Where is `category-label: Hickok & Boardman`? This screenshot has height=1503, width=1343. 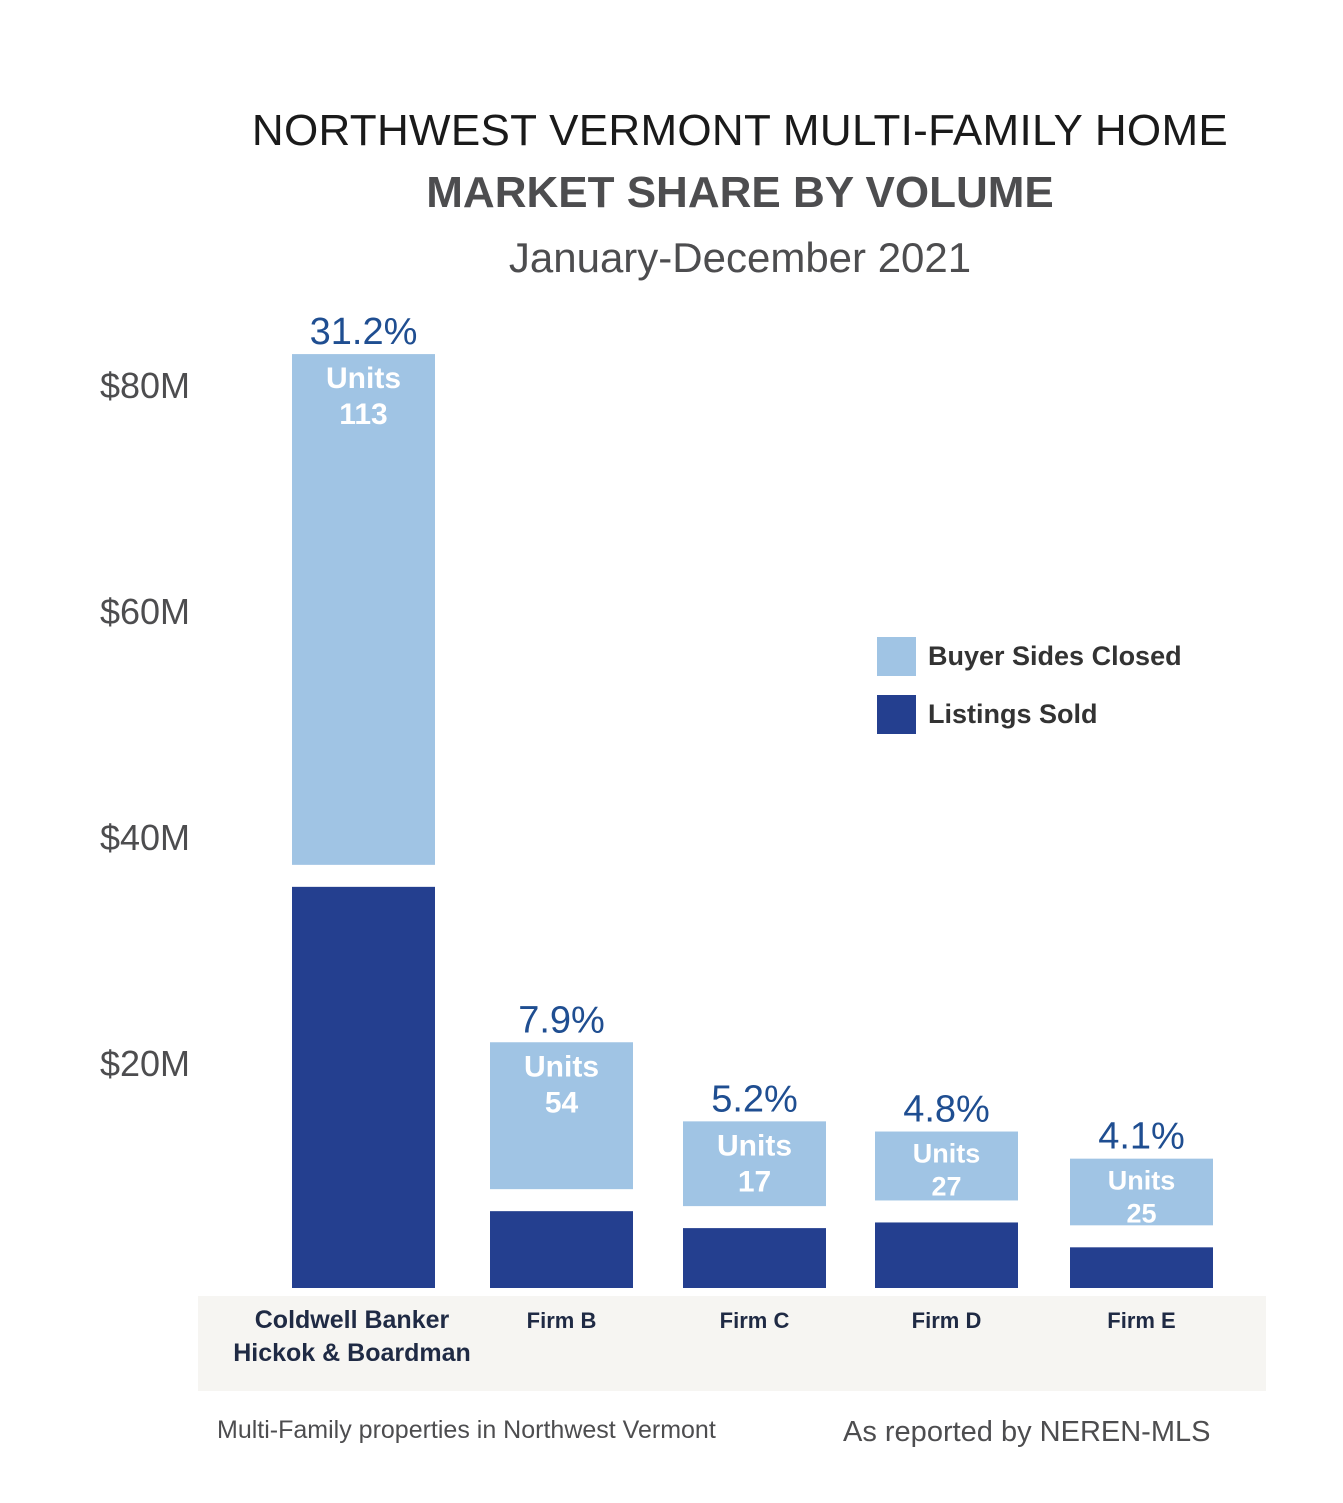 category-label: Hickok & Boardman is located at coordinates (352, 1353).